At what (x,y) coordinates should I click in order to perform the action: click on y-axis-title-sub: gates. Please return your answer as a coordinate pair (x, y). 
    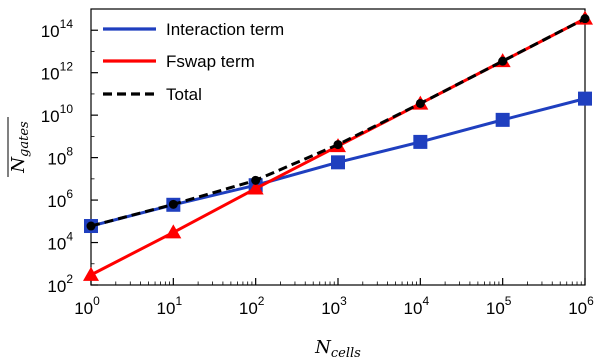
    Looking at the image, I should click on (24, 139).